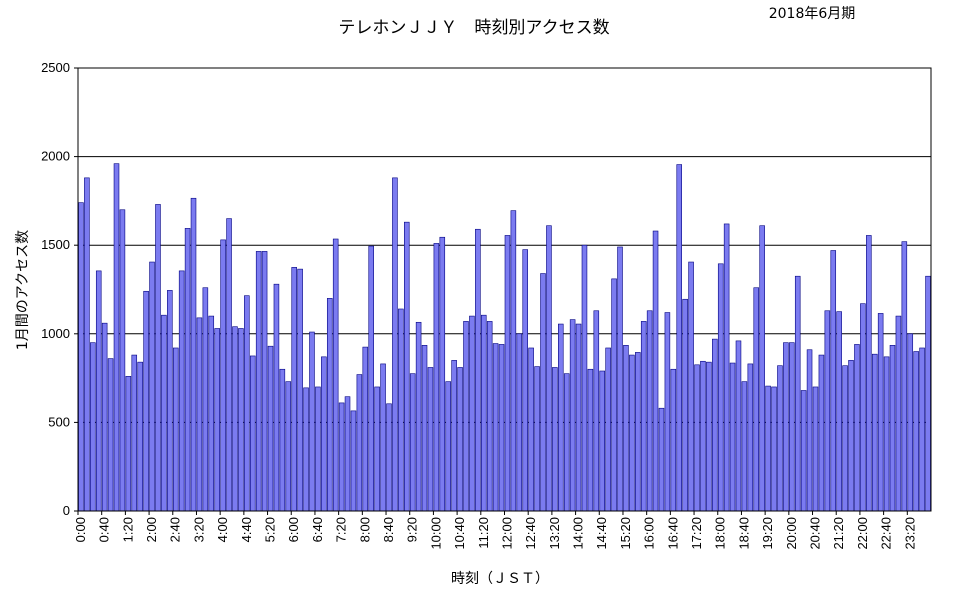 The height and width of the screenshot is (593, 967). Describe the element at coordinates (104, 529) in the screenshot. I see `x-tick-label: 0:40` at that location.